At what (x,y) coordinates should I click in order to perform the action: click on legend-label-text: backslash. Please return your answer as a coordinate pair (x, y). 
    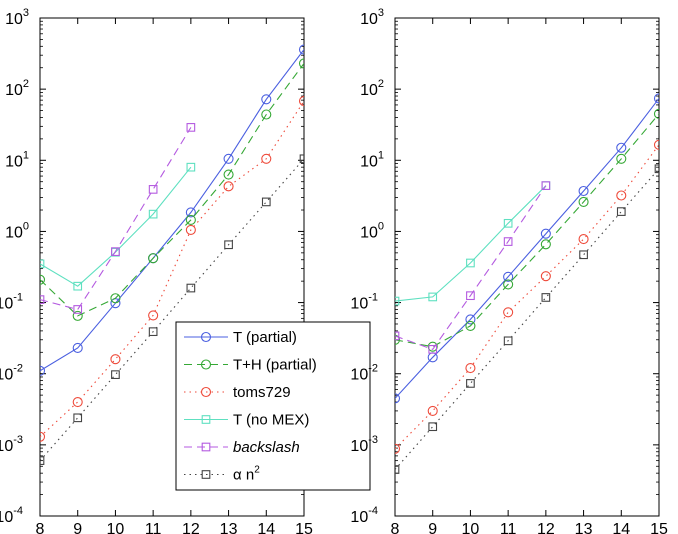
    Looking at the image, I should click on (266, 447).